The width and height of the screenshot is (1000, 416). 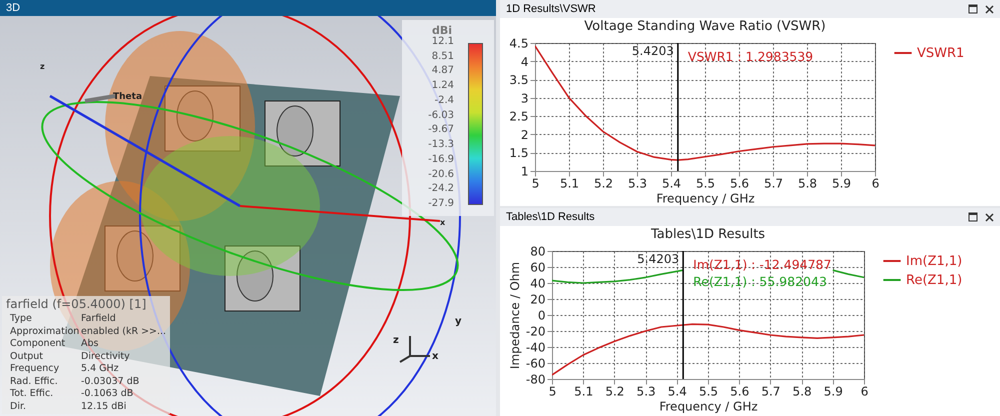 What do you see at coordinates (536, 331) in the screenshot?
I see `y-tick-label: -20` at bounding box center [536, 331].